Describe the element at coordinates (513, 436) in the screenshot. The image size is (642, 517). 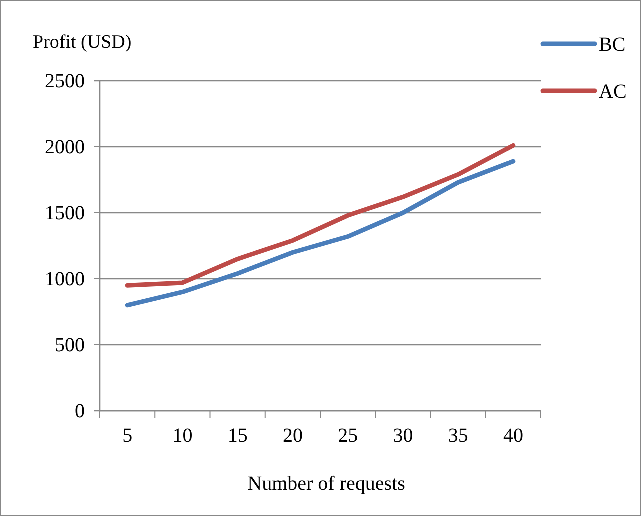
I see `x-tick-label: 40` at that location.